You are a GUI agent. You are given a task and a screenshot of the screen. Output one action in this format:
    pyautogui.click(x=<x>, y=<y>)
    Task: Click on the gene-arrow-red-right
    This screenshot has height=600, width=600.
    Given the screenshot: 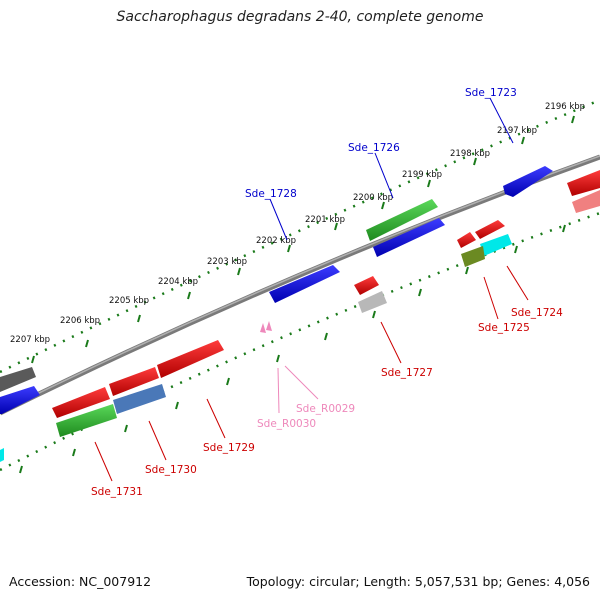 What is the action you would take?
    pyautogui.click(x=583, y=183)
    